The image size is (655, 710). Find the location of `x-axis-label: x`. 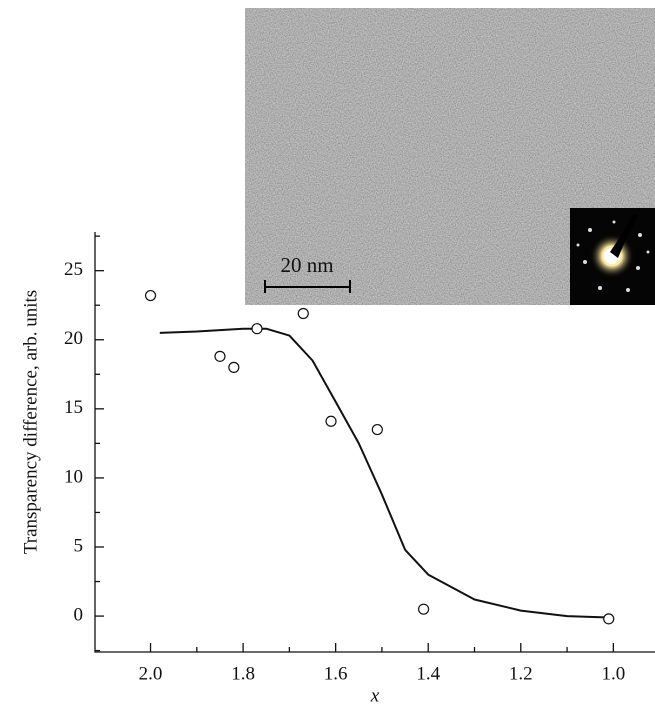

x-axis-label: x is located at coordinates (375, 695).